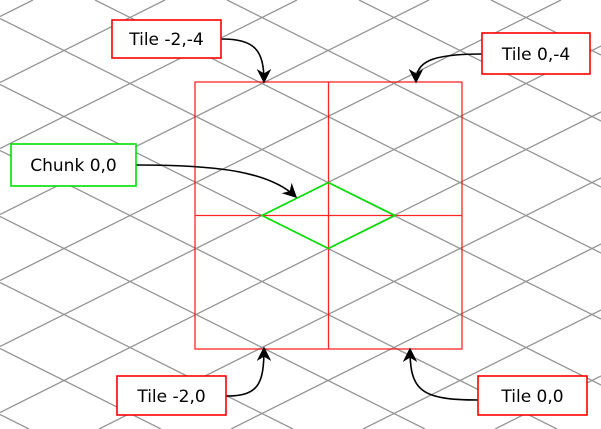 The height and width of the screenshot is (429, 601). Describe the element at coordinates (445, 68) in the screenshot. I see `arrow-tile-ne` at that location.